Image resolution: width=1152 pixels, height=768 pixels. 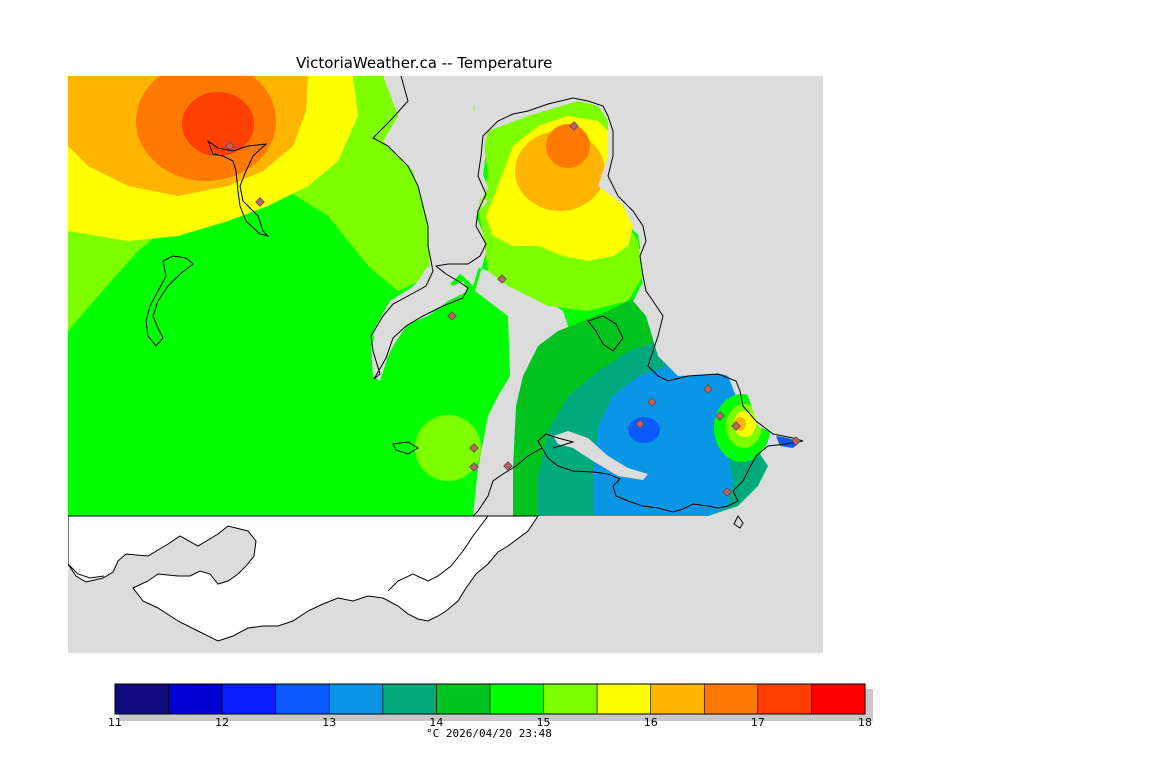 What do you see at coordinates (402, 228) in the screenshot?
I see `coast-west-north` at bounding box center [402, 228].